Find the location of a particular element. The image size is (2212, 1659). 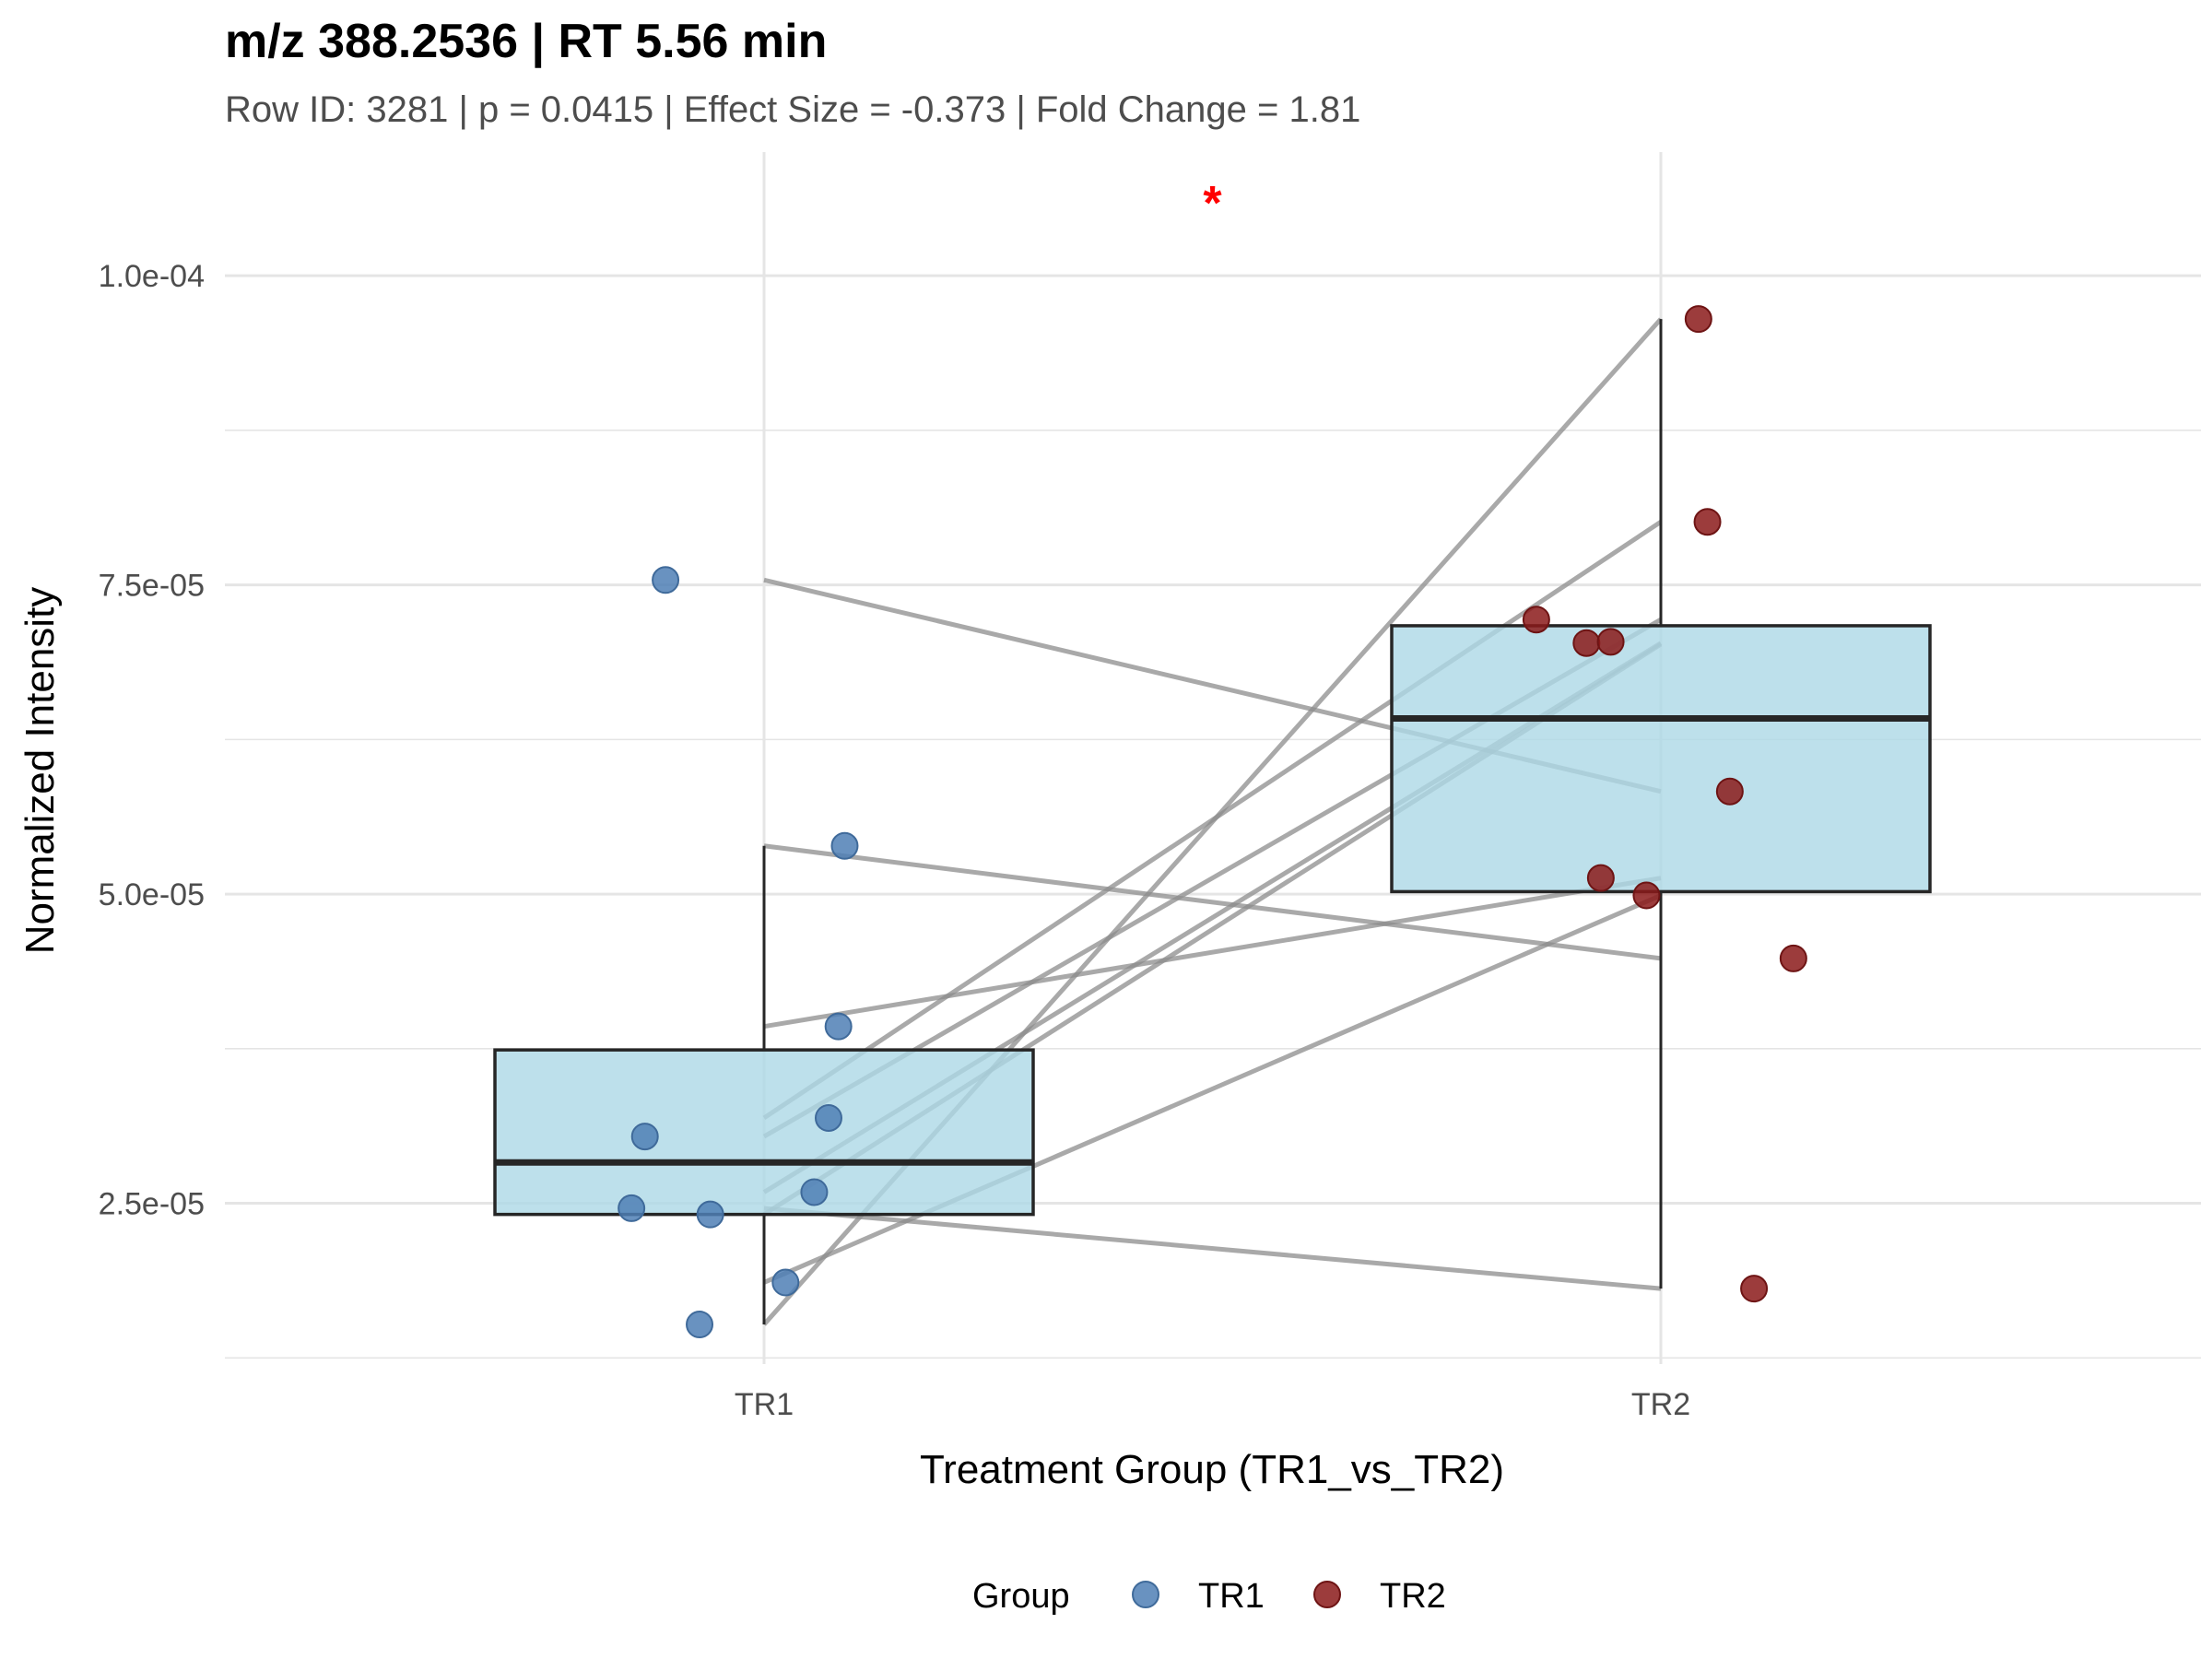

x-tick-label-tr2: TR2 is located at coordinates (1660, 1404).